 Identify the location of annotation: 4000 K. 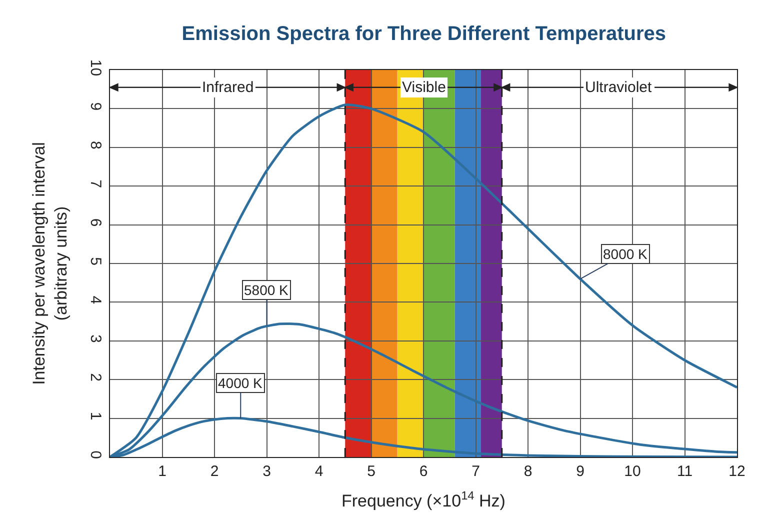
(241, 383).